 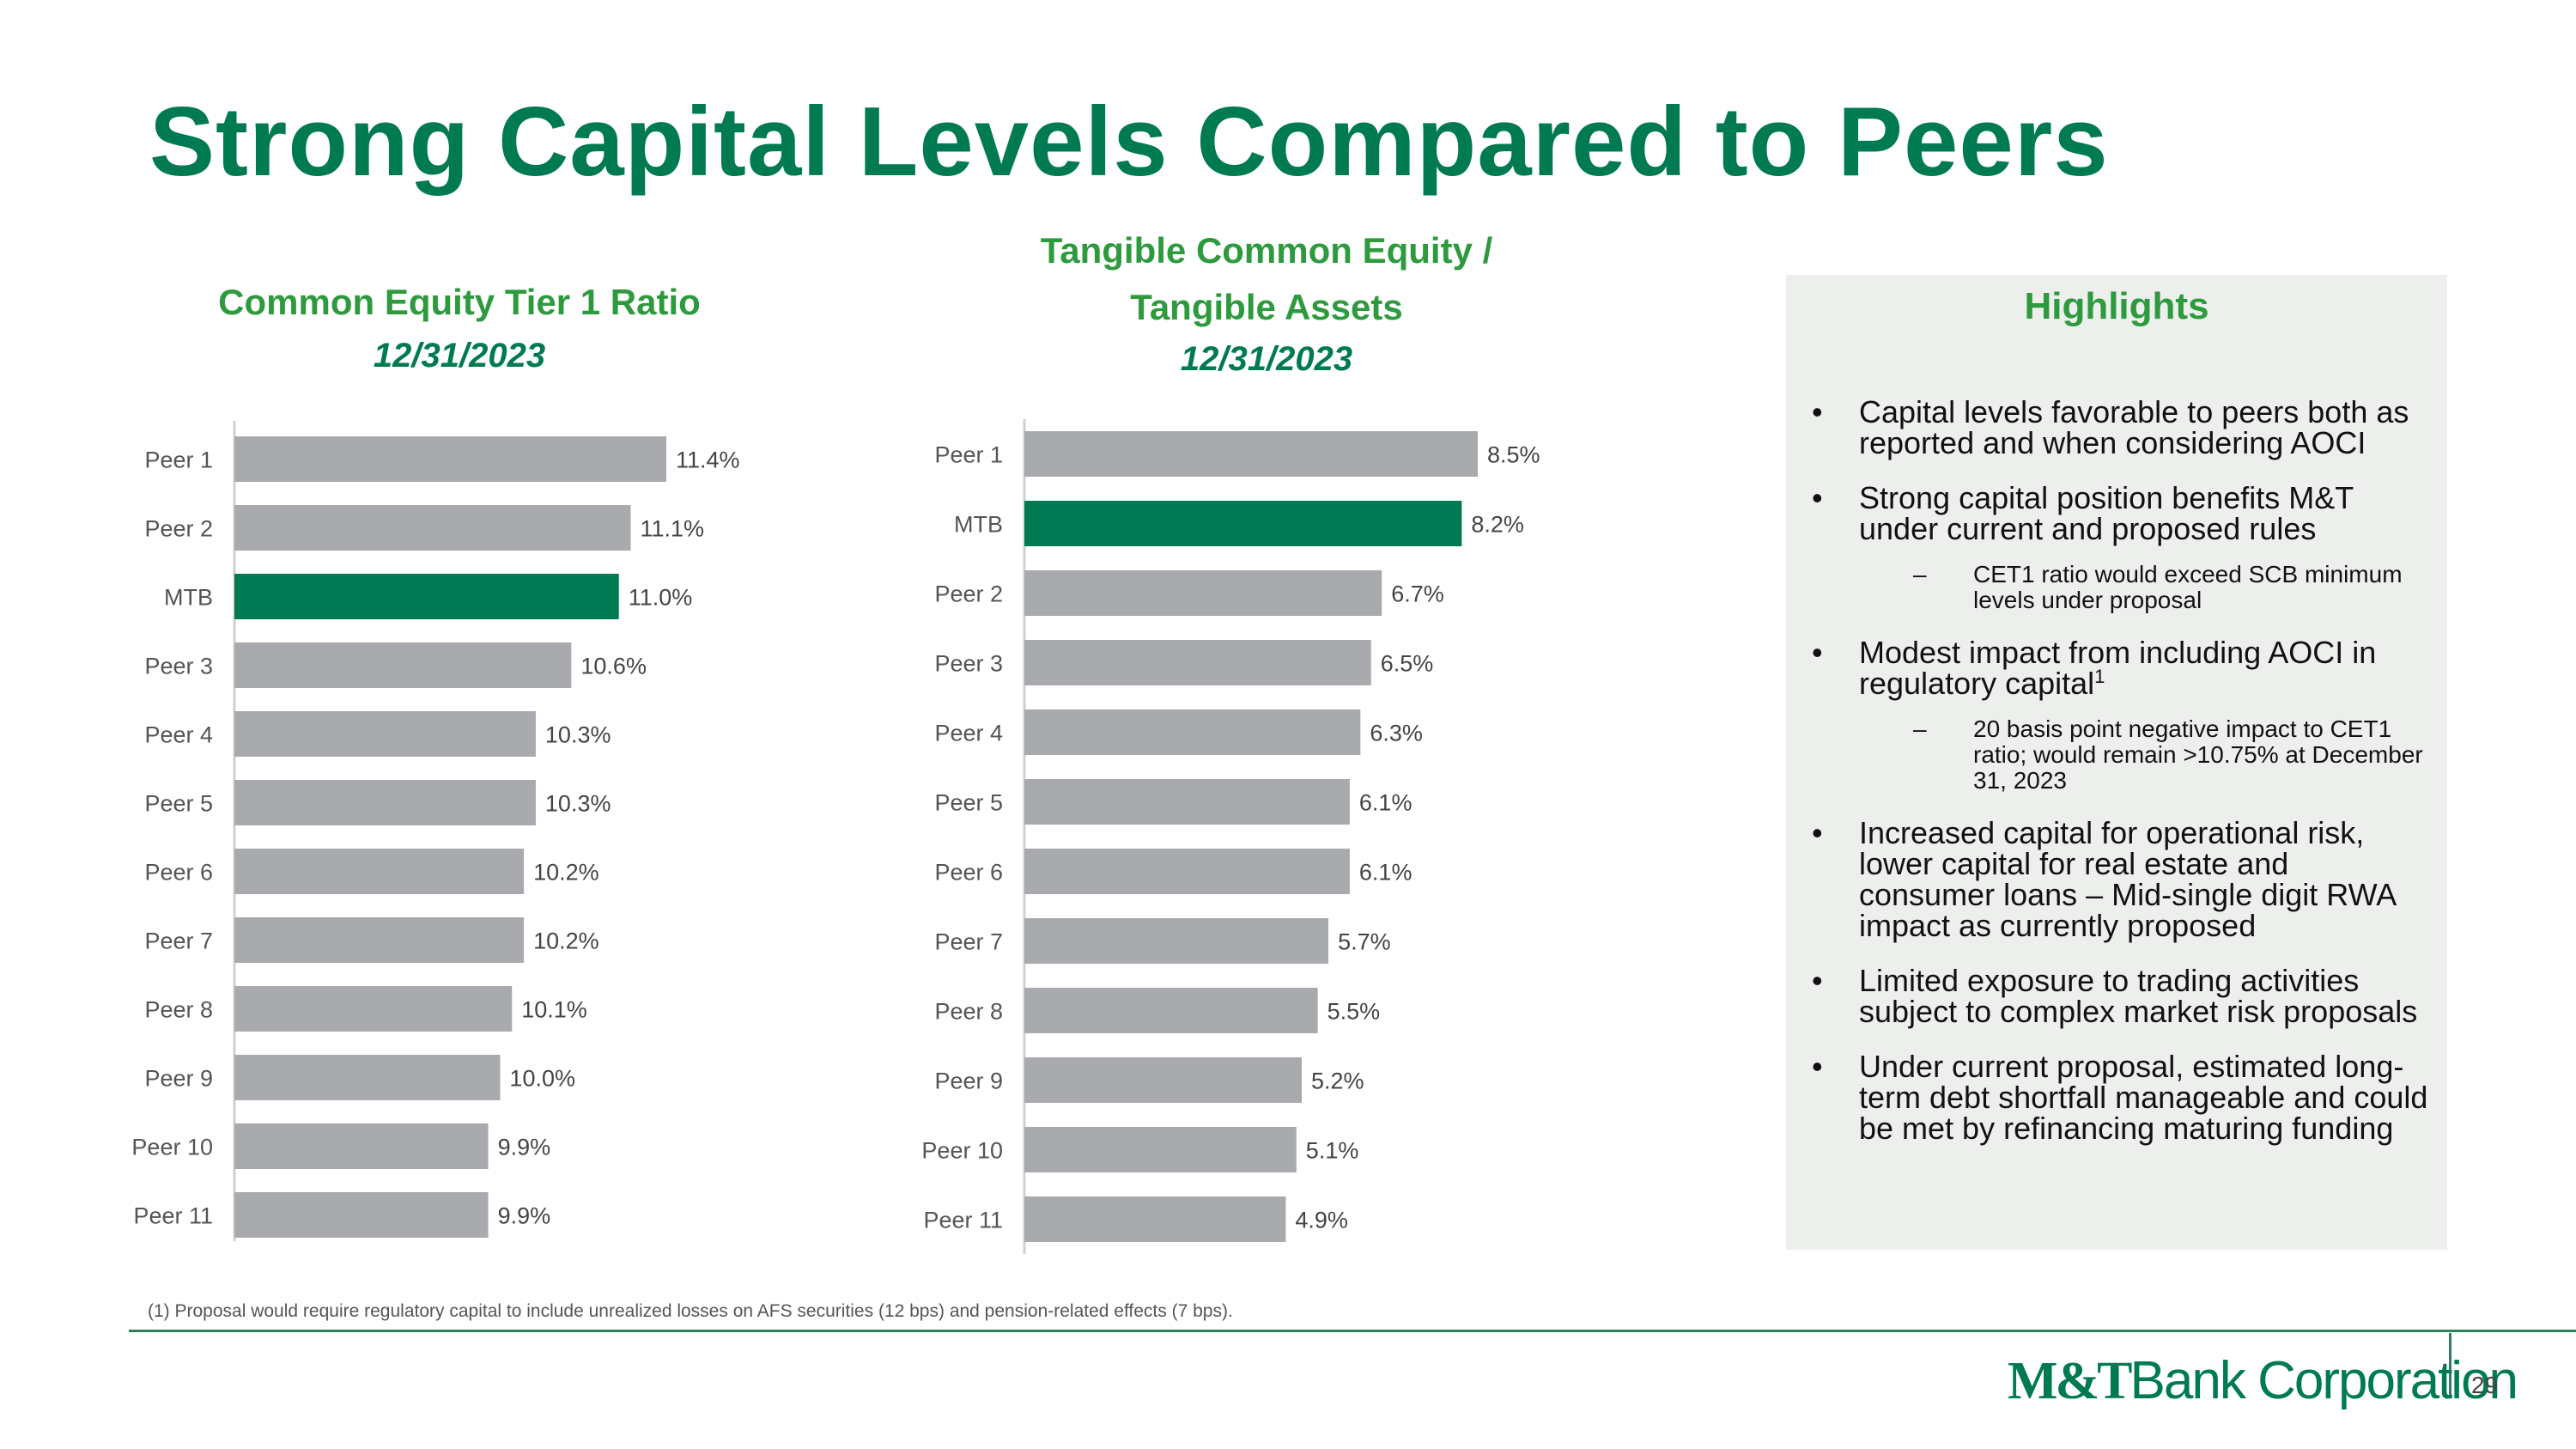 What do you see at coordinates (1418, 594) in the screenshot?
I see `value-label: 6.7%` at bounding box center [1418, 594].